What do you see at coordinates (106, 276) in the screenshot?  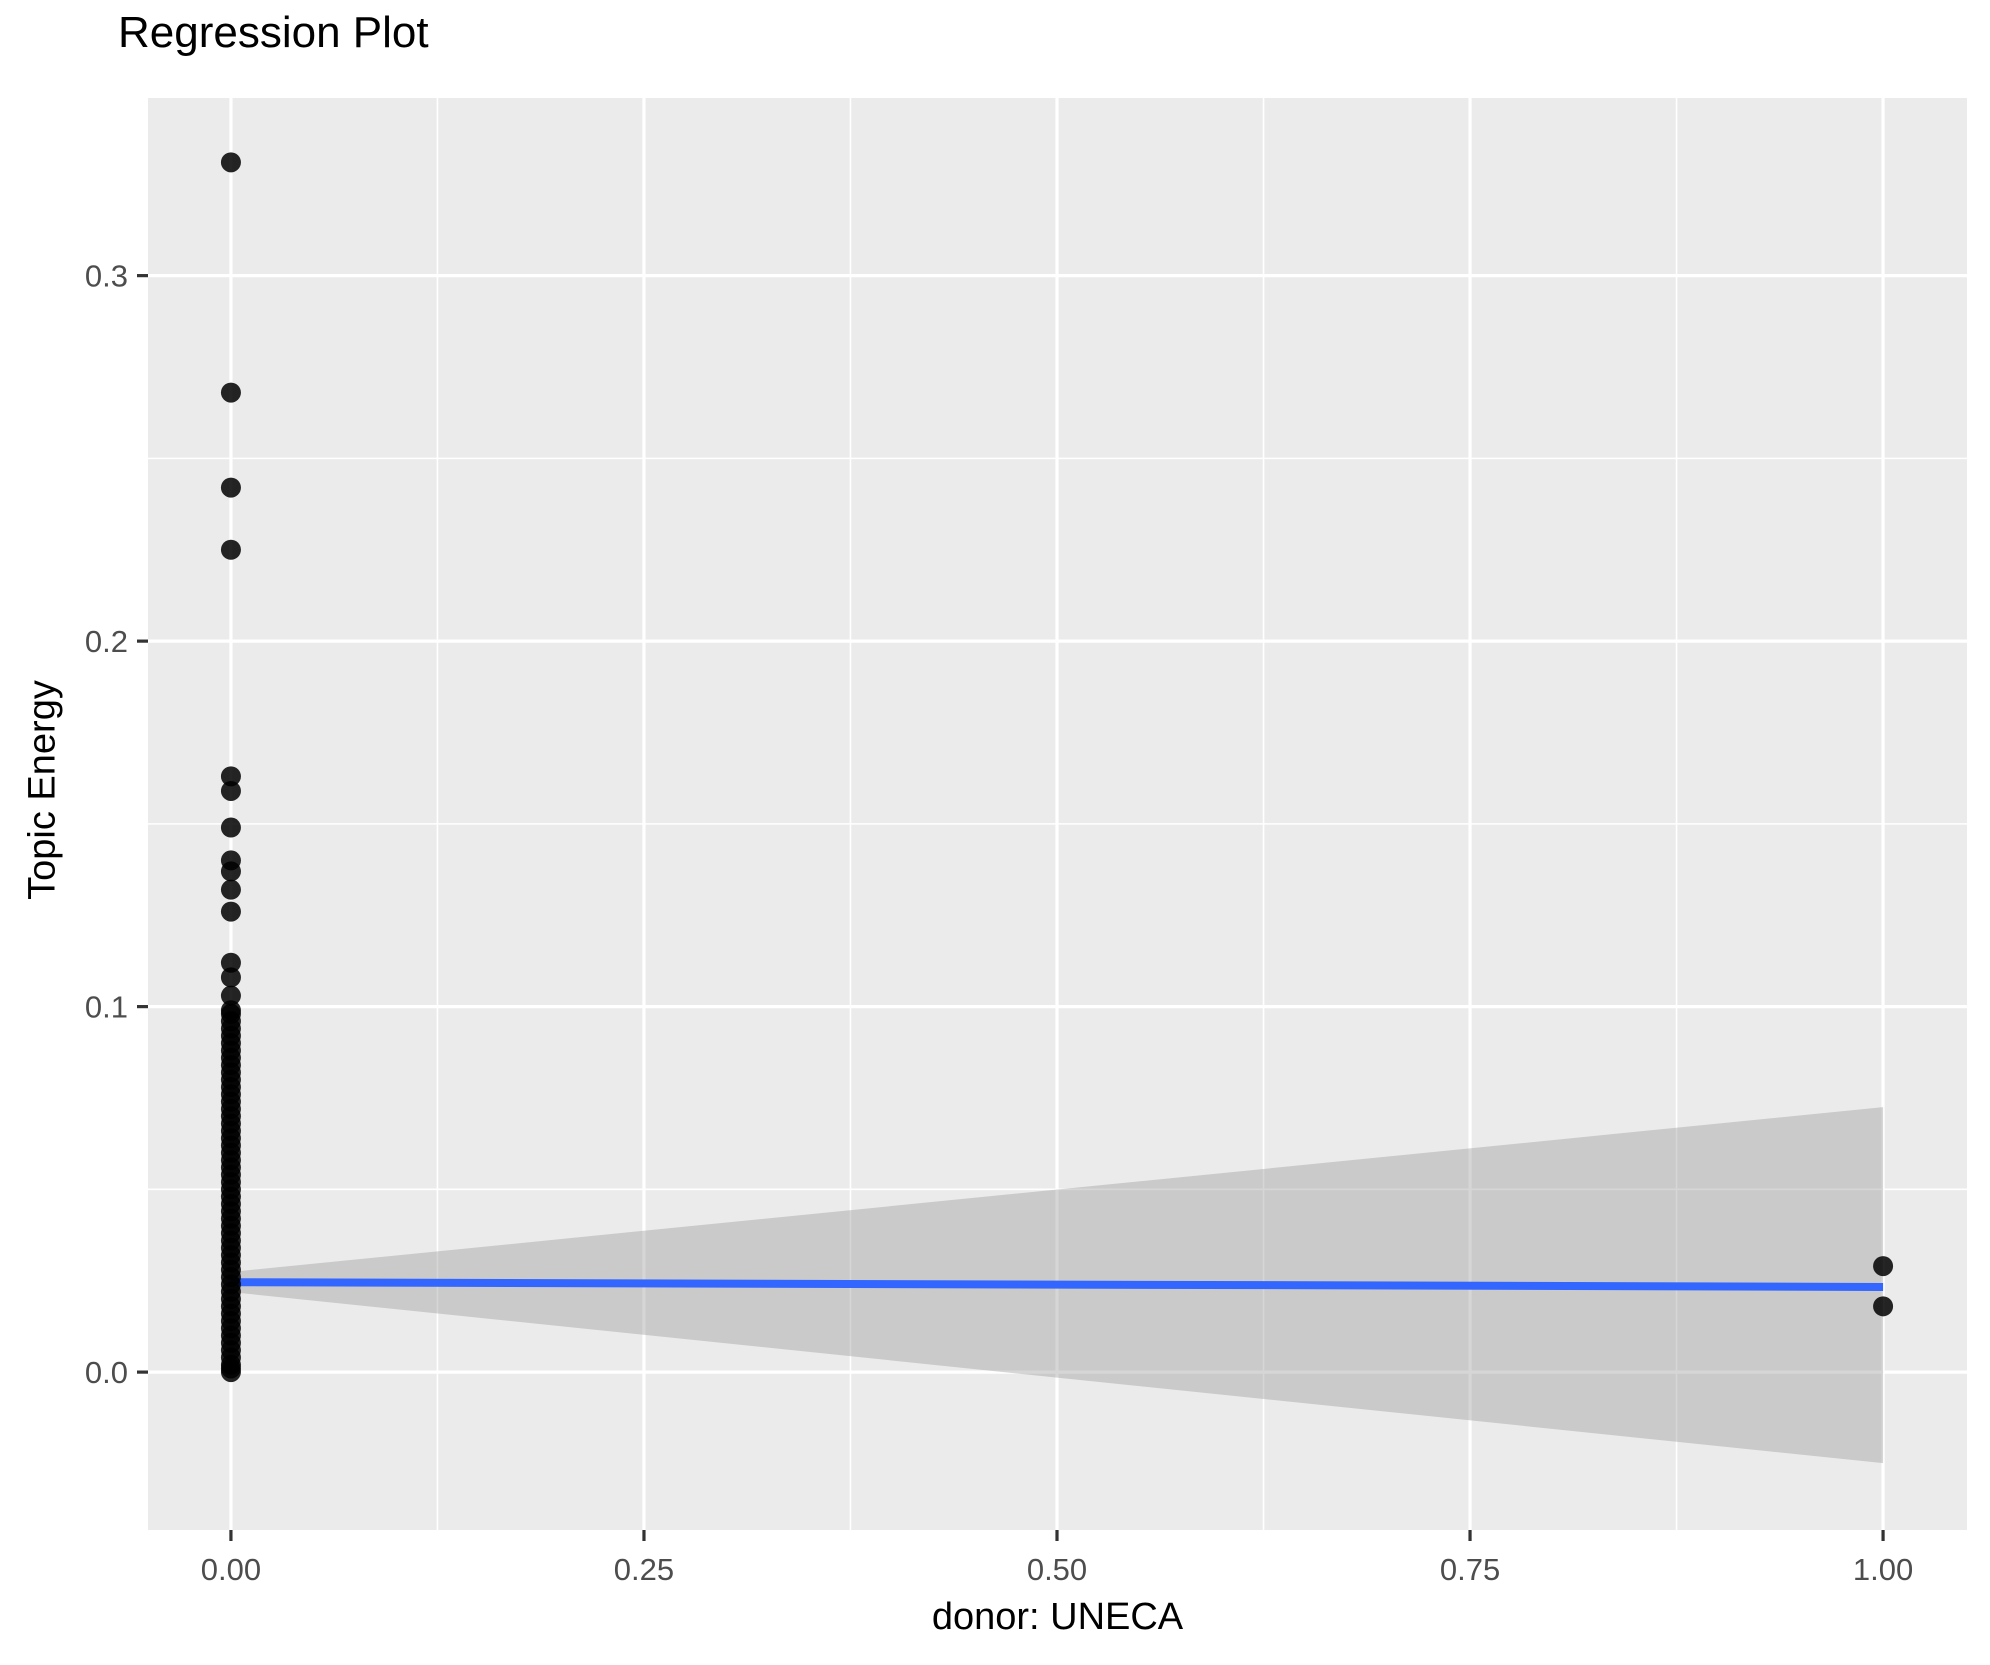 I see `y-tick-label: 0.3` at bounding box center [106, 276].